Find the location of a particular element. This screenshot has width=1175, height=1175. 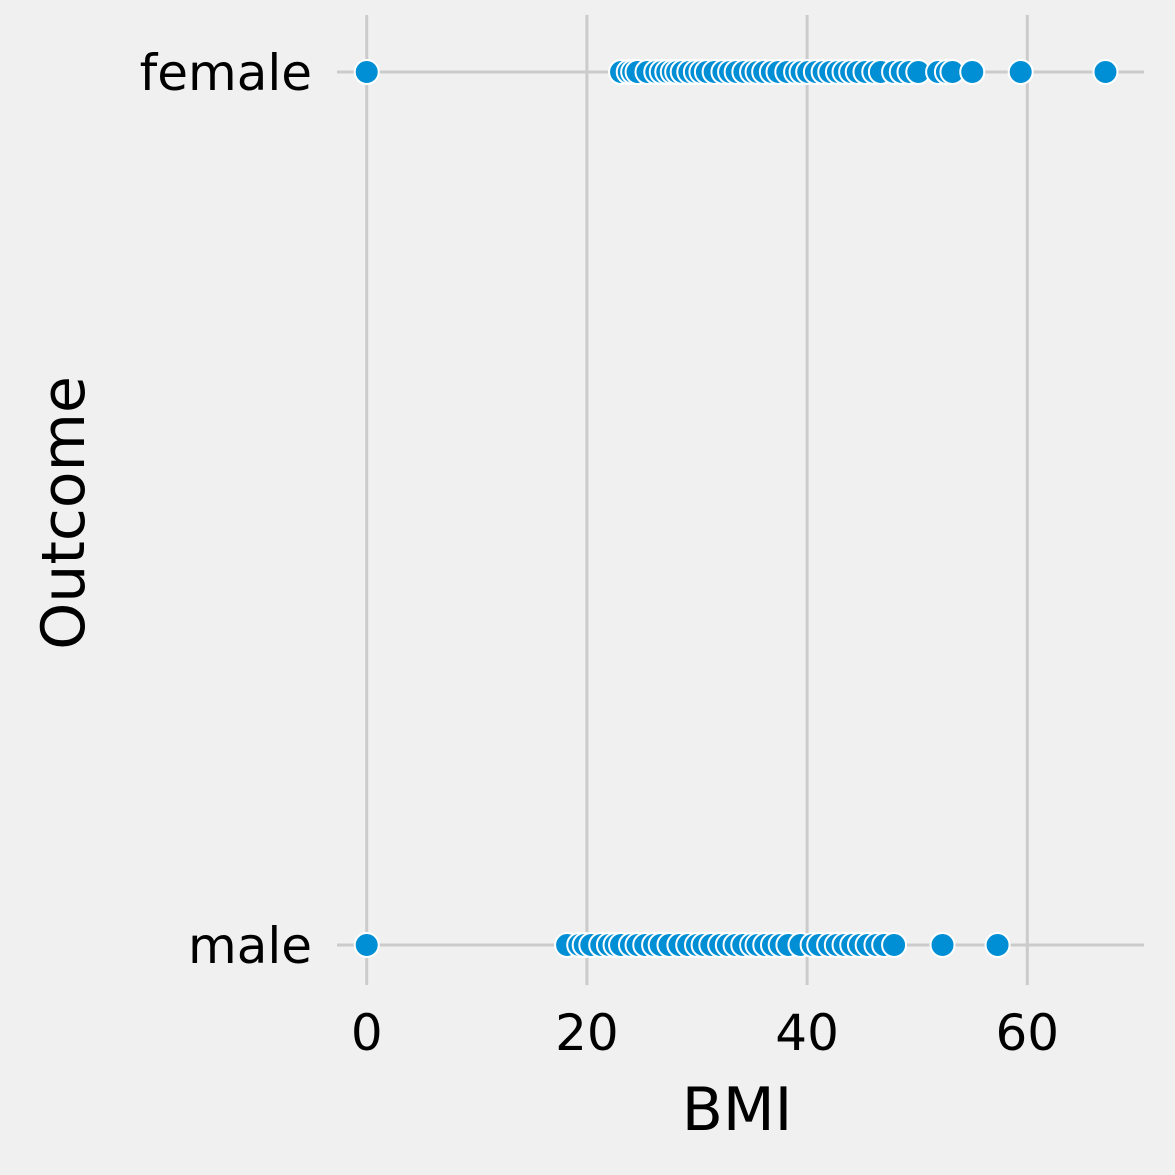

y-axis-title: Outcome is located at coordinates (64, 513).